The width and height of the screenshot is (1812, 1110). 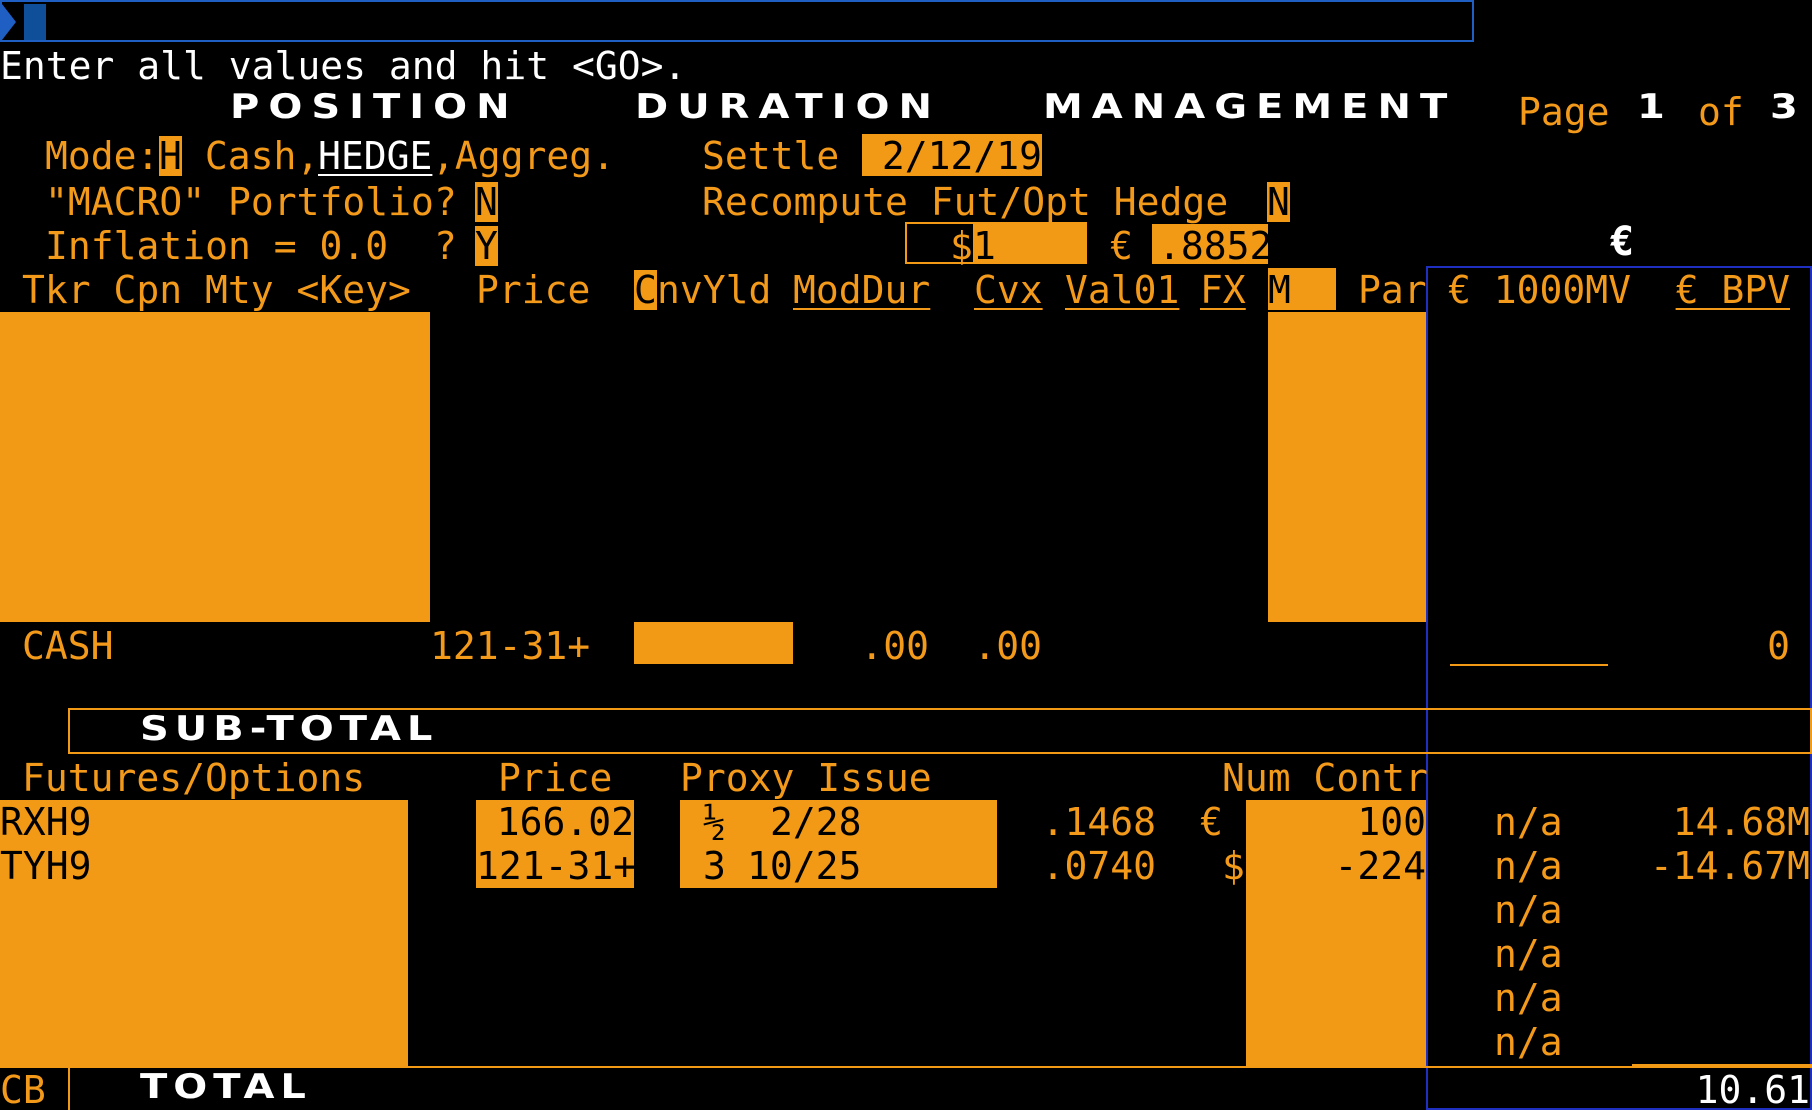 What do you see at coordinates (1122, 290) in the screenshot?
I see `col-val01-header: Val01` at bounding box center [1122, 290].